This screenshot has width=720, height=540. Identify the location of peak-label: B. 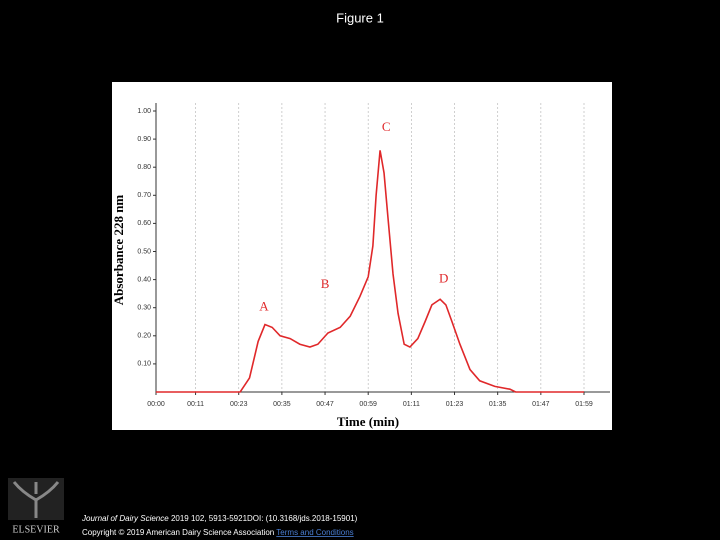
(325, 283).